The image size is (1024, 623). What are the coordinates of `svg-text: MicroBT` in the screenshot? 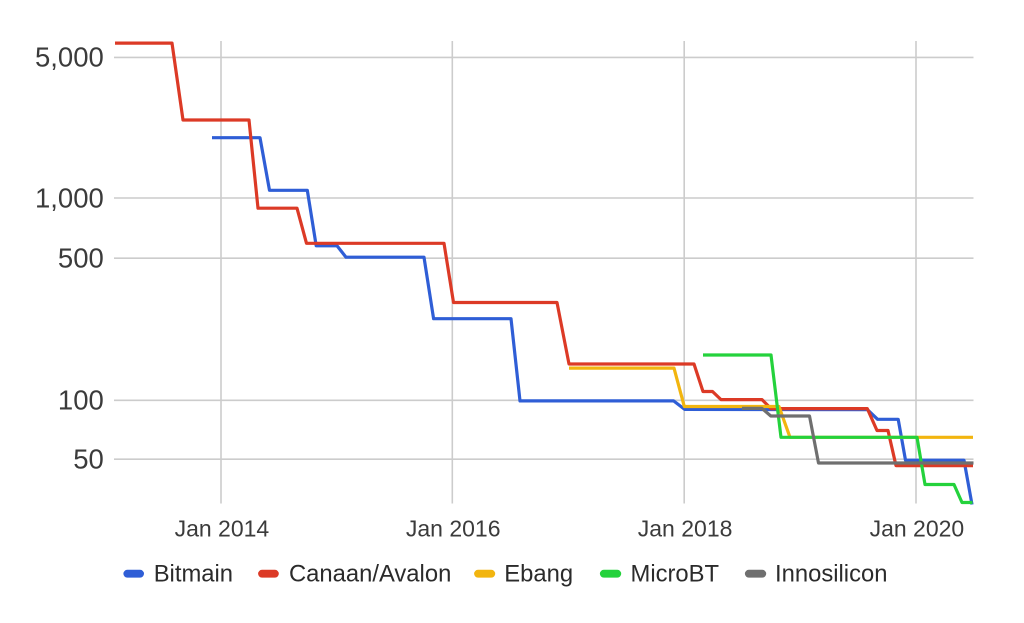 It's located at (675, 573).